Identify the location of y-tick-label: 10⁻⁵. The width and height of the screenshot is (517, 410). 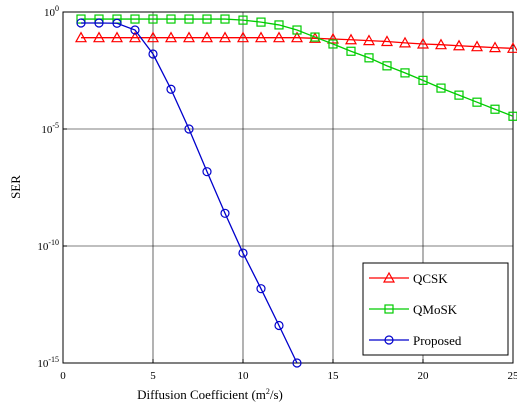
(50, 128).